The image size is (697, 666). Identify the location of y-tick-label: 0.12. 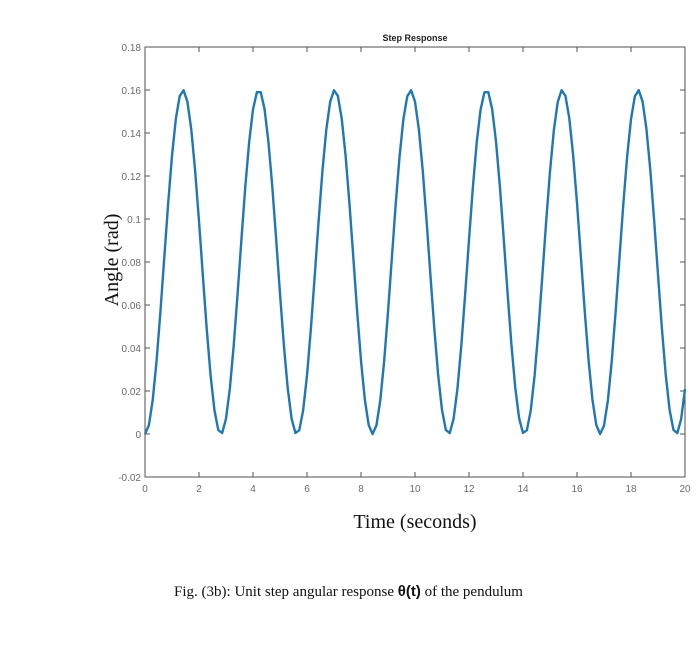
(132, 177).